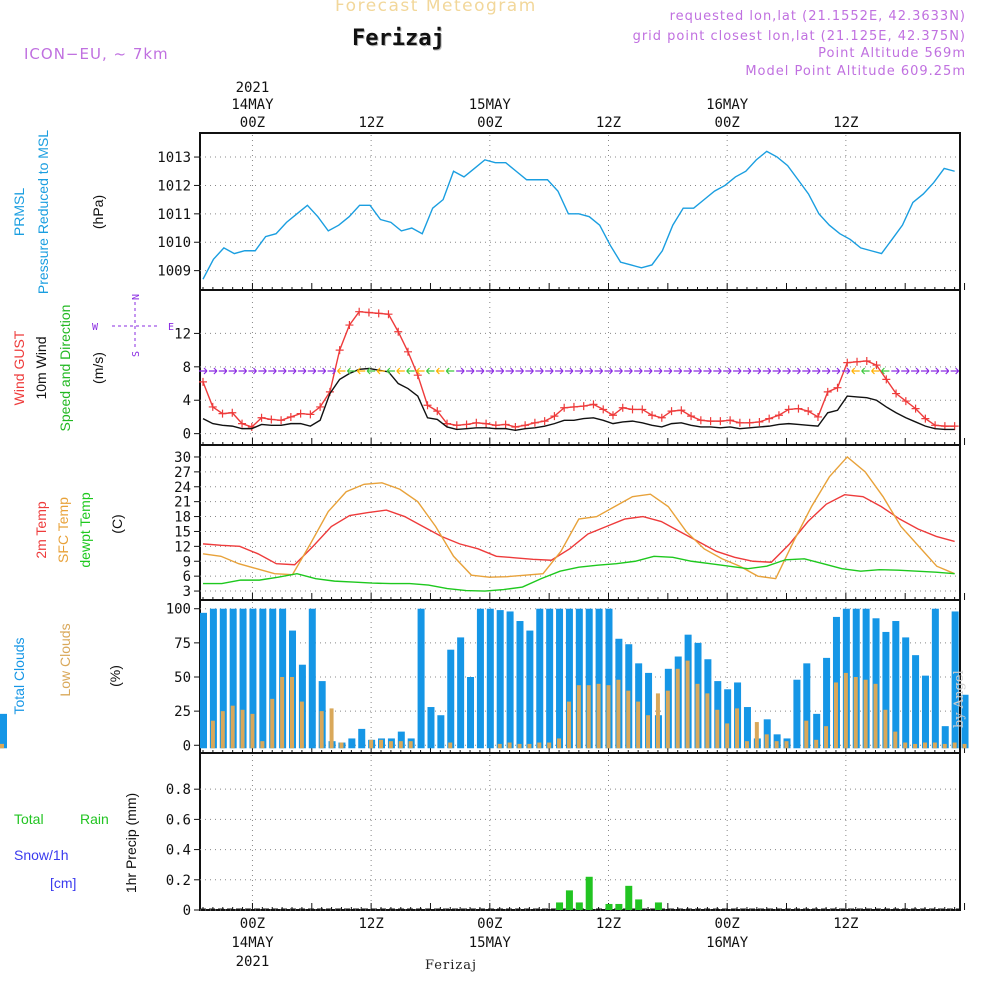 This screenshot has height=1000, width=1000. I want to click on compass-w: W, so click(95, 327).